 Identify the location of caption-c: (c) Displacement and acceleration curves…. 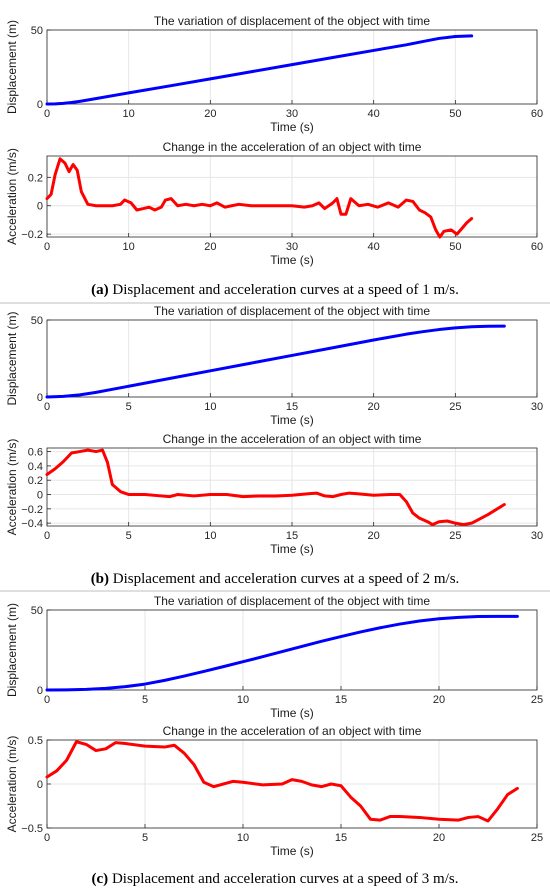
(275, 879).